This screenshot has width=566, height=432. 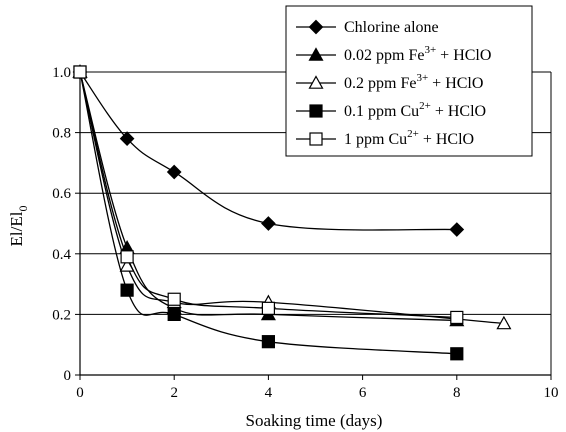 What do you see at coordinates (457, 393) in the screenshot?
I see `x-tick-label: 8` at bounding box center [457, 393].